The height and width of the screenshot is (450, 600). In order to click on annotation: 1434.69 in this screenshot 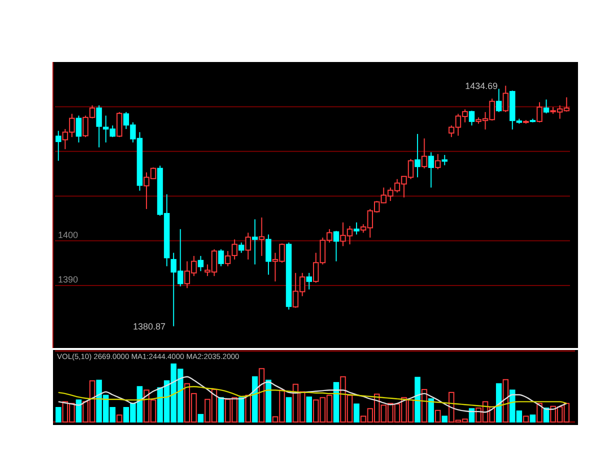, I will do `click(481, 85)`.